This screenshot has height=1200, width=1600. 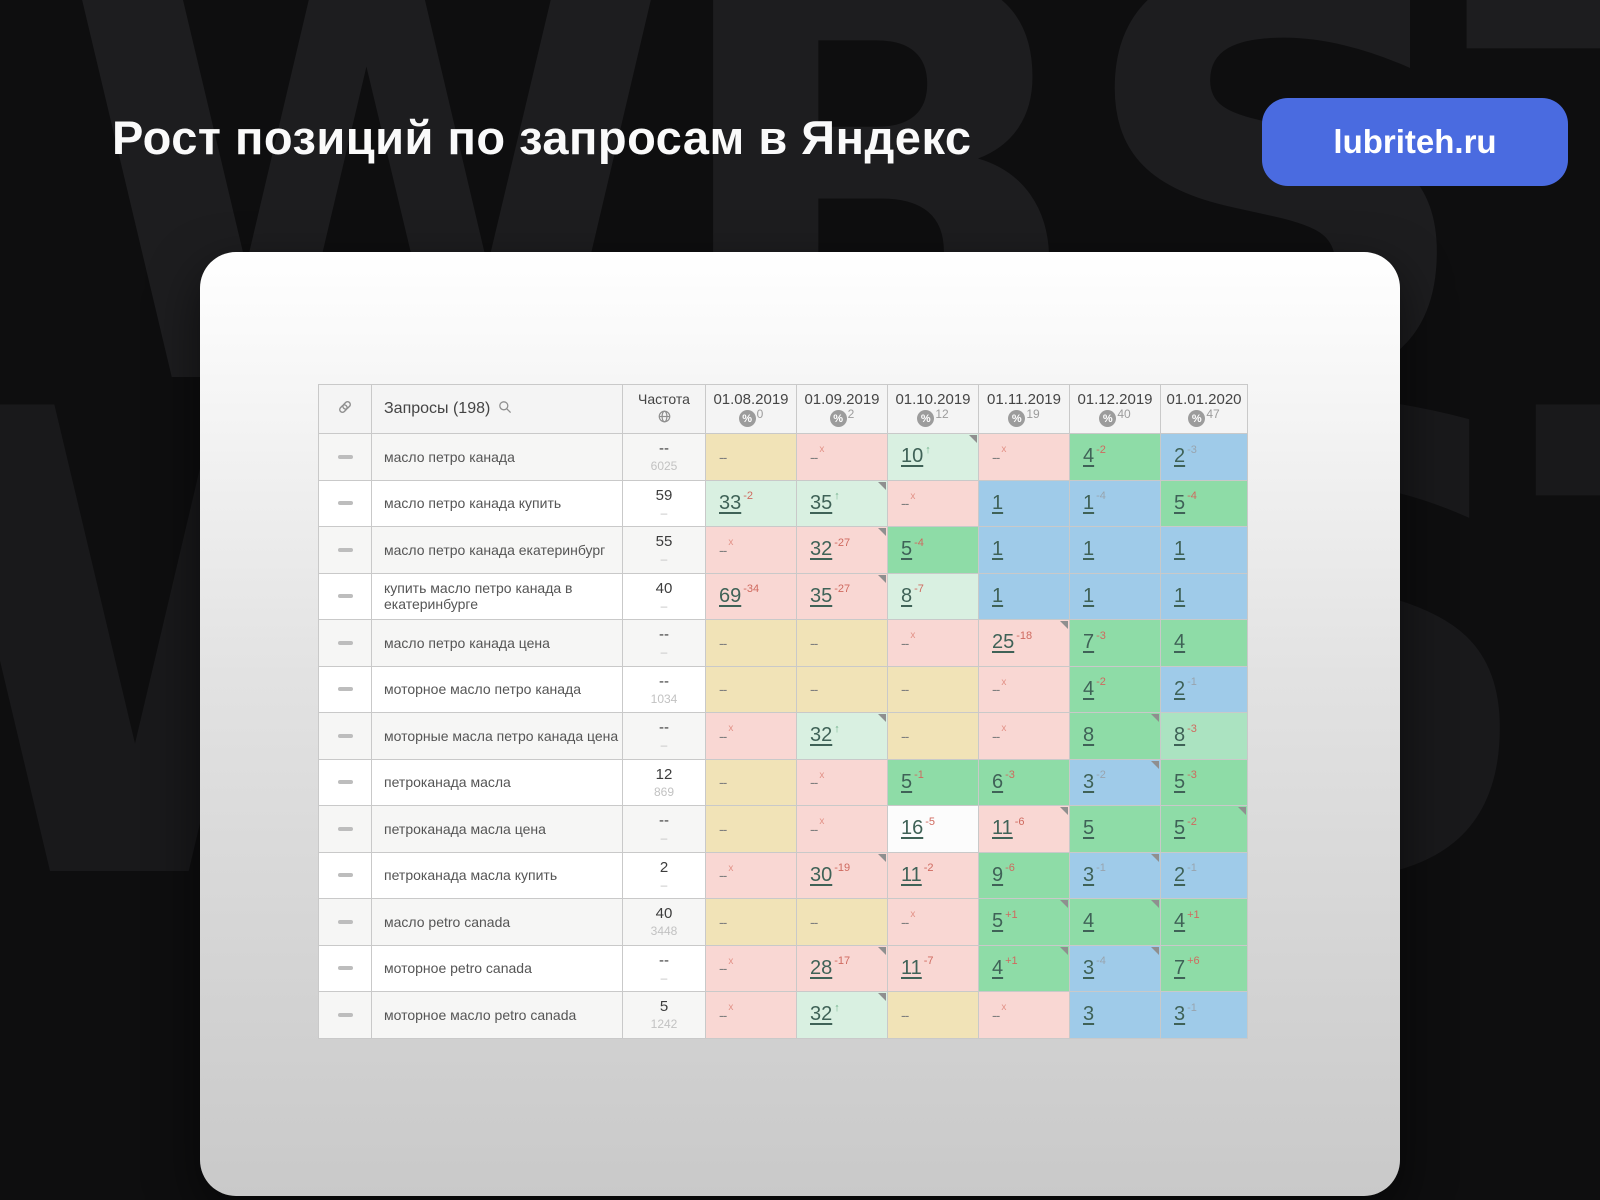 I want to click on position-cell: 16 -5, so click(x=933, y=829).